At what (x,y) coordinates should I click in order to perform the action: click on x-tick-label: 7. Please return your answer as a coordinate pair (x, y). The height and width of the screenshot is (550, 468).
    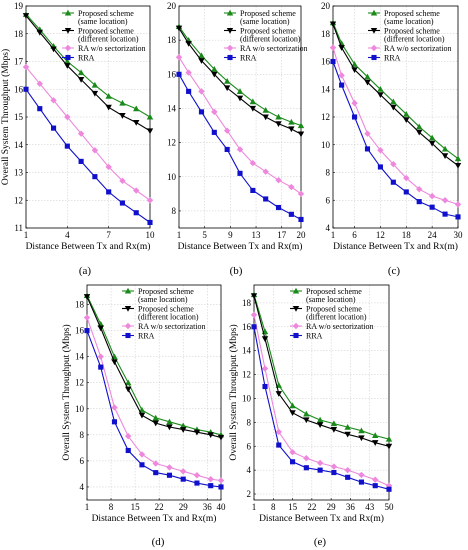
    Looking at the image, I should click on (108, 235).